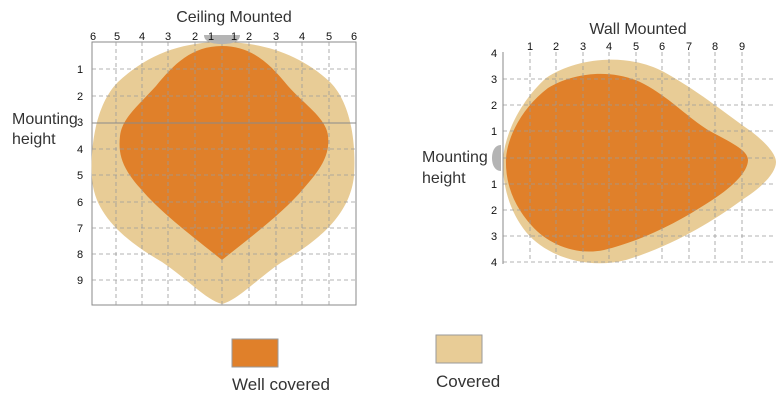 The image size is (781, 396). What do you see at coordinates (715, 47) in the screenshot?
I see `wall-top-tick: 8` at bounding box center [715, 47].